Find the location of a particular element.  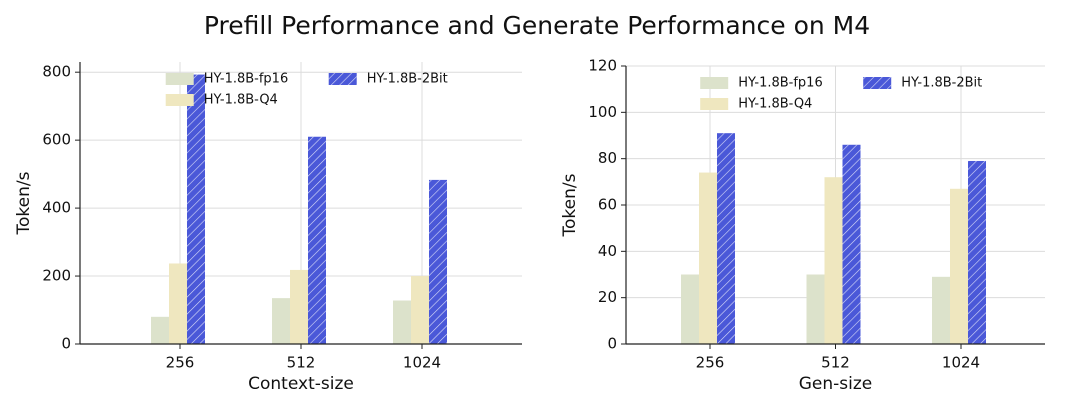

y-tick-label: 40 is located at coordinates (607, 251).